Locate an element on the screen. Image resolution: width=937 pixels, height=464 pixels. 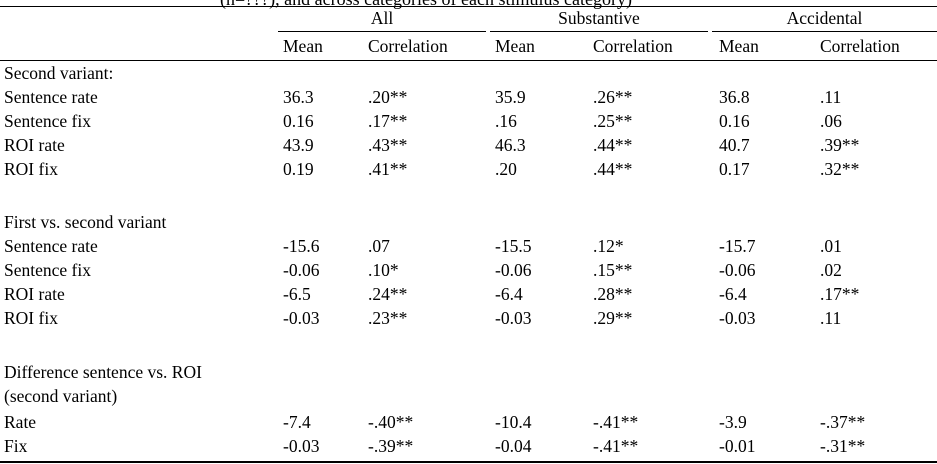
row-label: Rate is located at coordinates (20, 422).